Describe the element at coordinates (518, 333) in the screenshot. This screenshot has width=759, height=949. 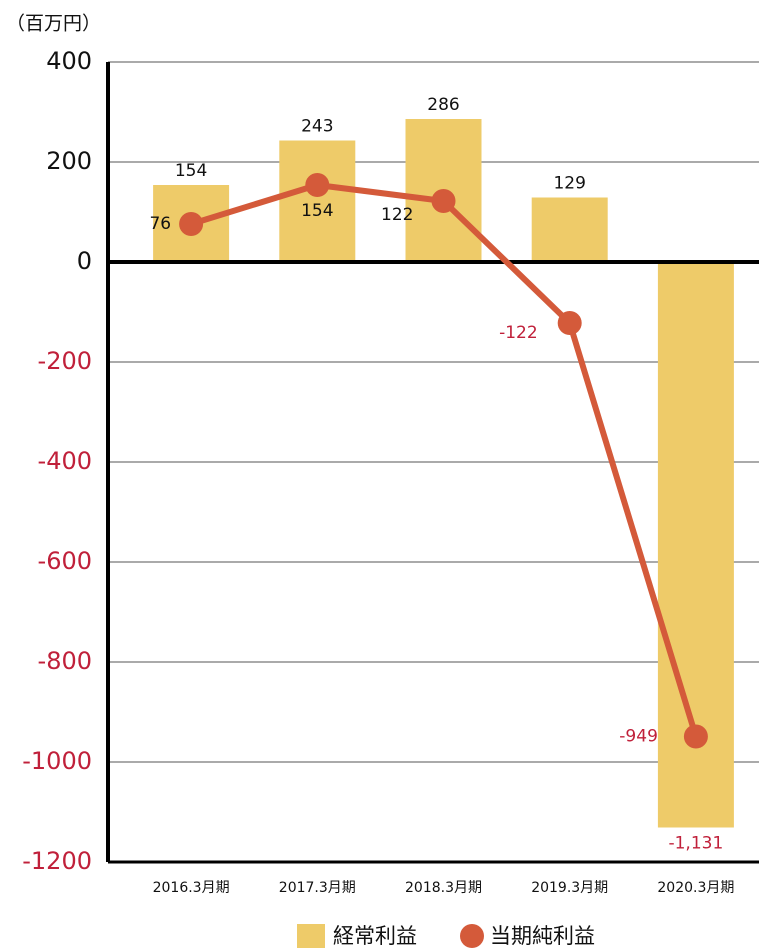
I see `line-value-label: -122` at that location.